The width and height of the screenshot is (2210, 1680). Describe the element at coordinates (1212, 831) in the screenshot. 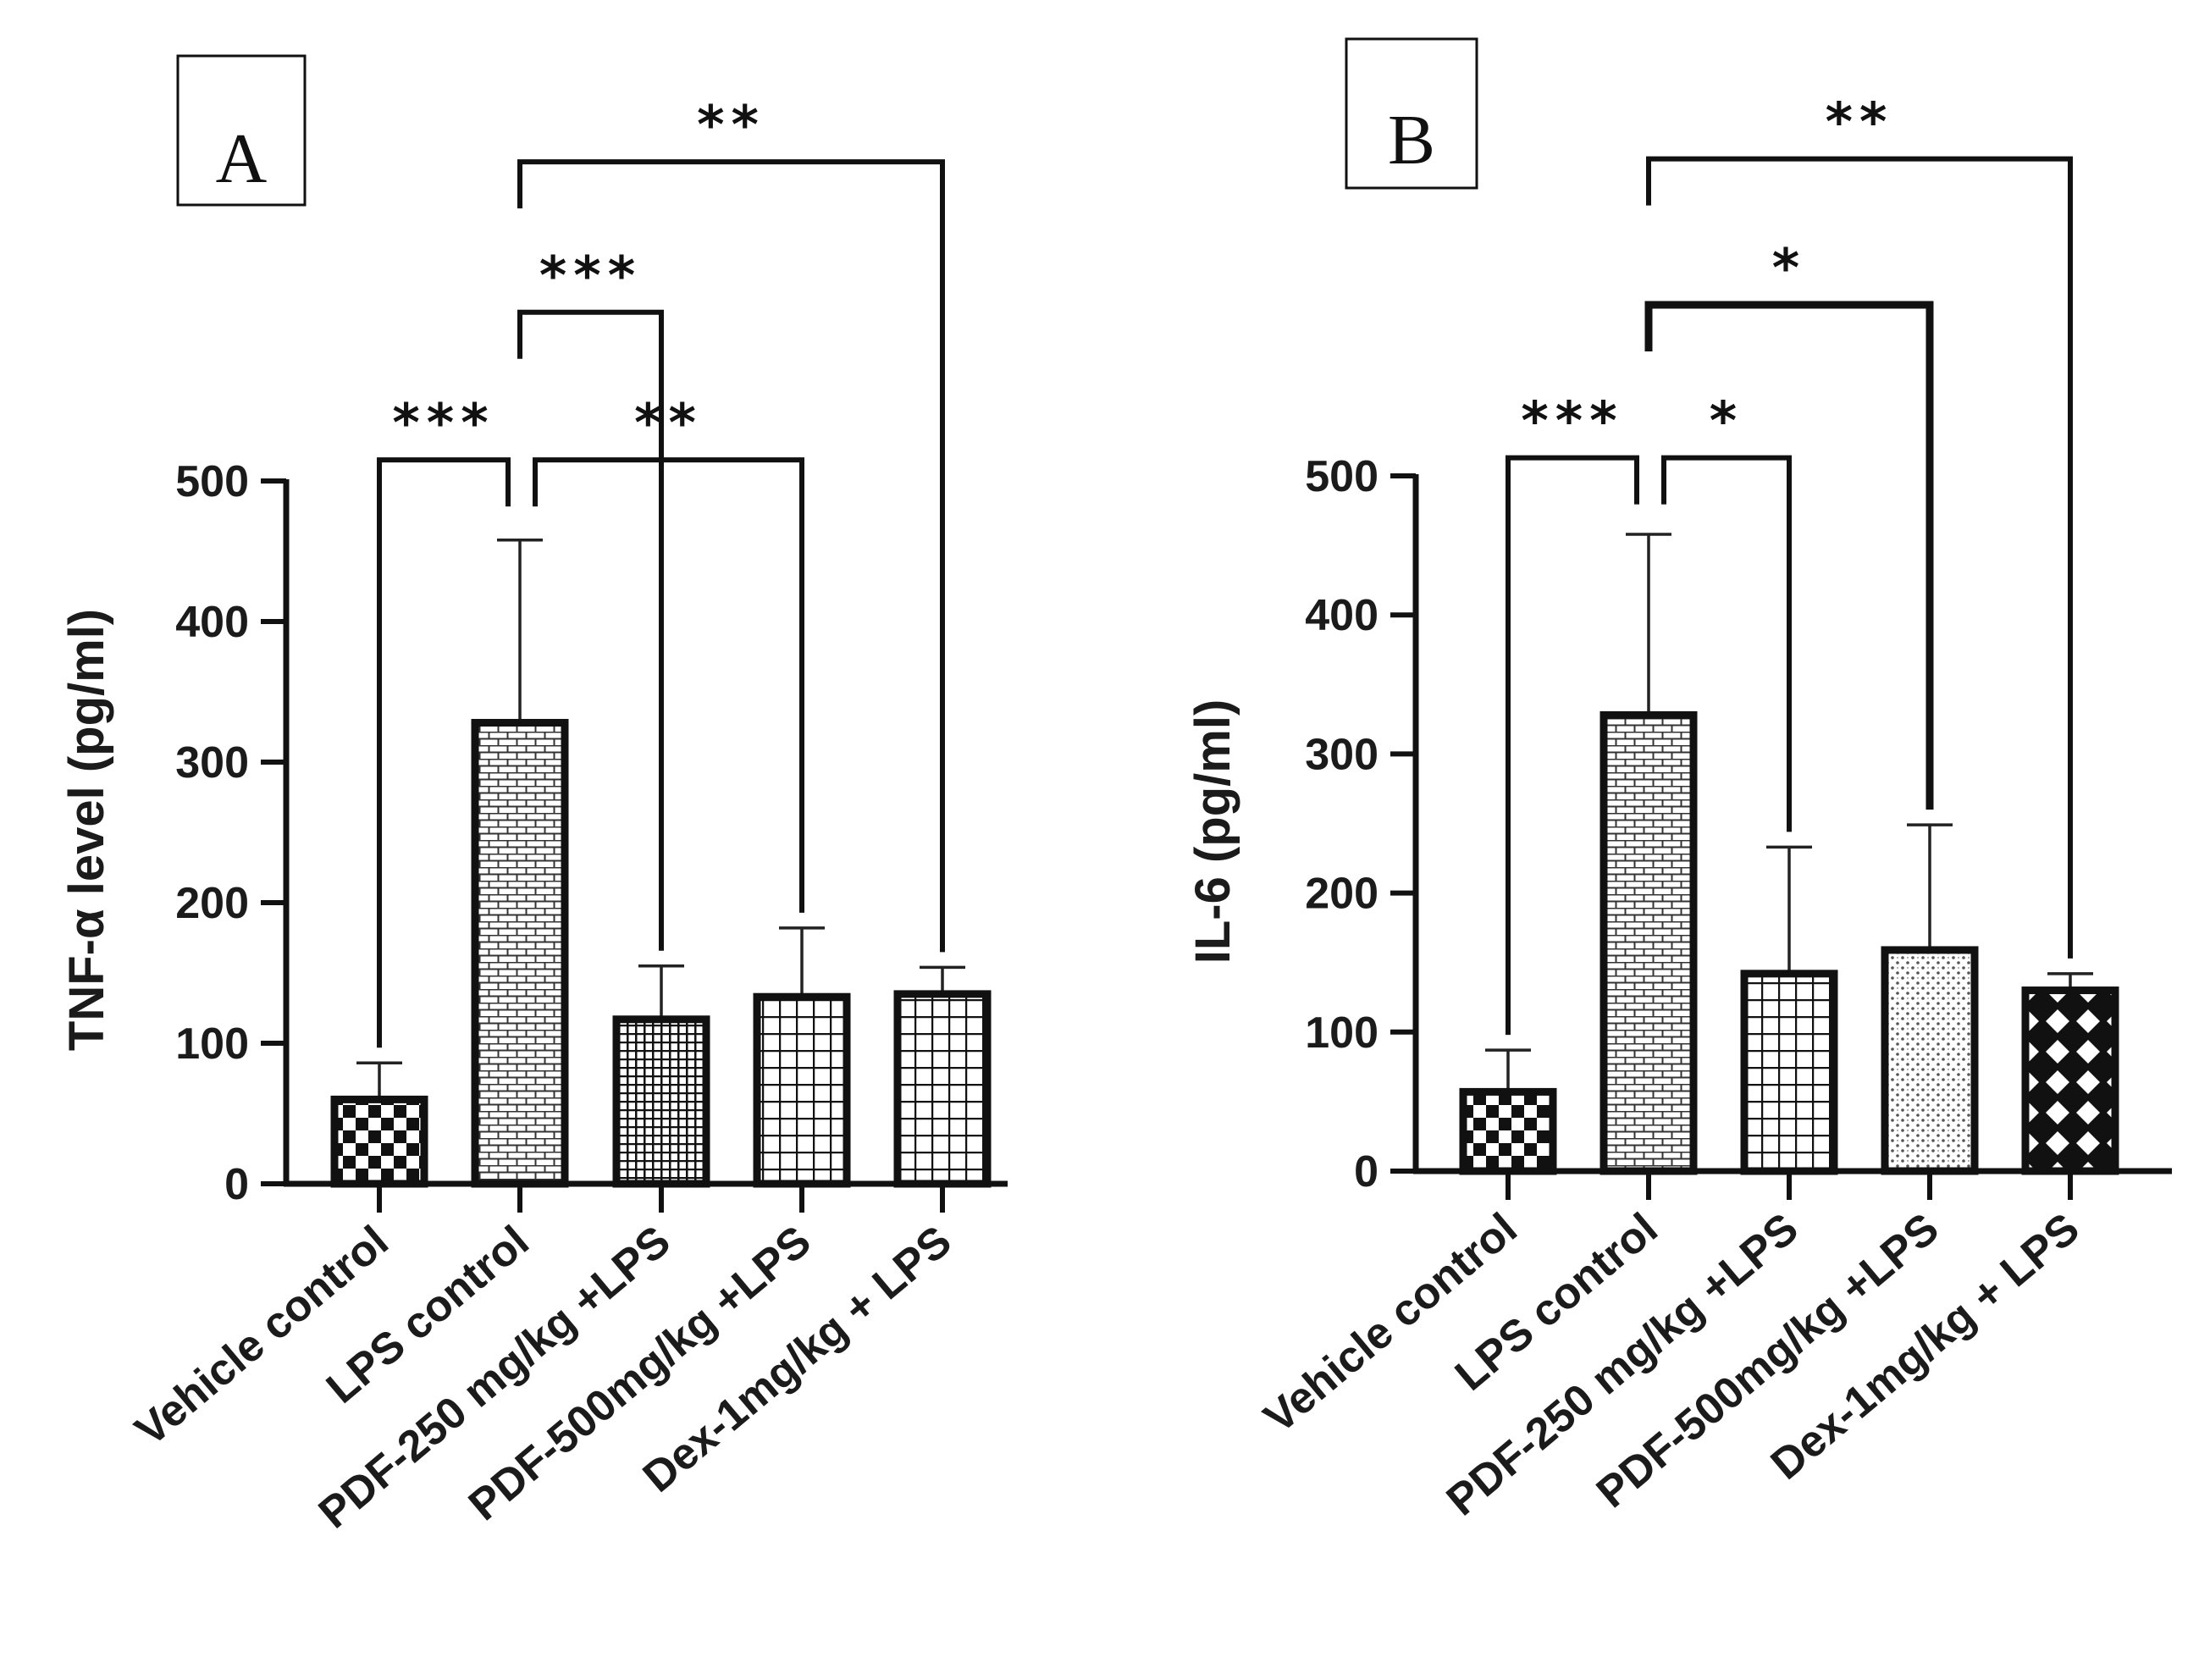

I see `y-axis-title: IL-6 (pg/ml)` at that location.